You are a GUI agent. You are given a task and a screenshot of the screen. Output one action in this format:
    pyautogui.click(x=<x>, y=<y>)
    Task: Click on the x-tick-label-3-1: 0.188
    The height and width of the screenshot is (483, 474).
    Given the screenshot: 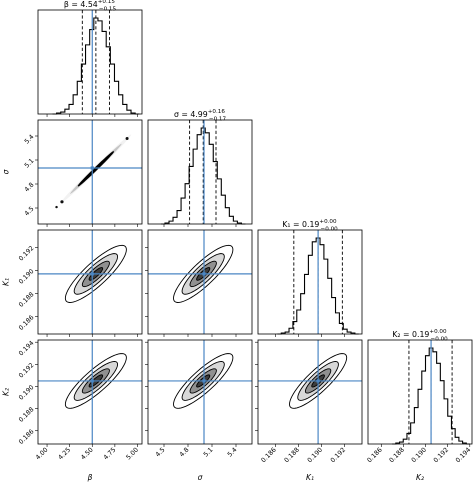 What is the action you would take?
    pyautogui.click(x=397, y=456)
    